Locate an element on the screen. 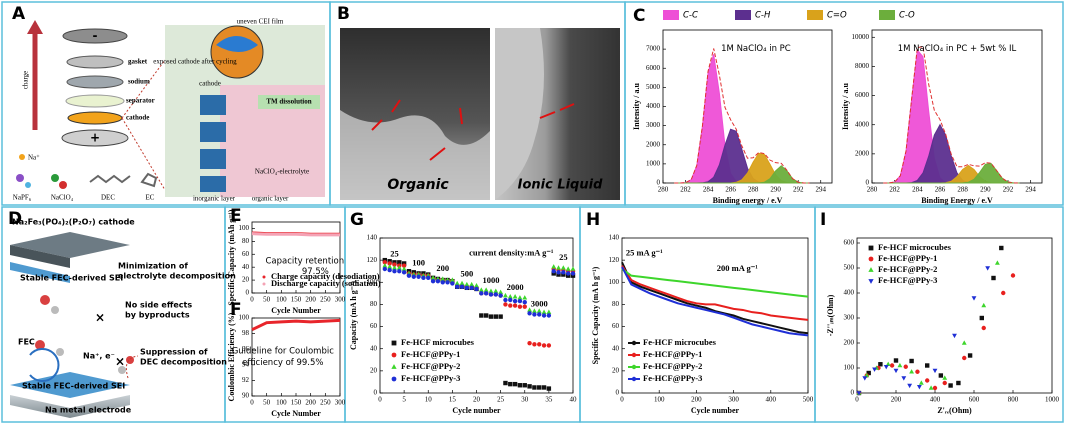  rate-label: 2000 is located at coordinates (515, 287).